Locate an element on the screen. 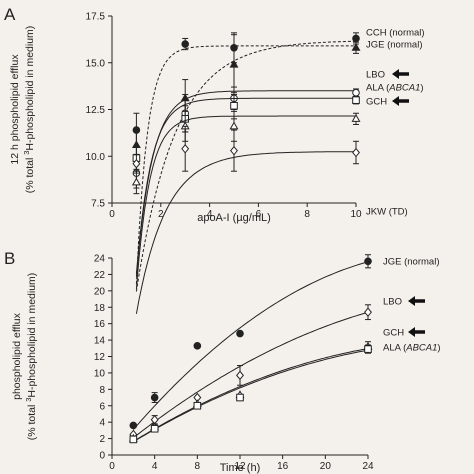  x-axis-label: apoA-I (µg/mL) is located at coordinates (234, 218).